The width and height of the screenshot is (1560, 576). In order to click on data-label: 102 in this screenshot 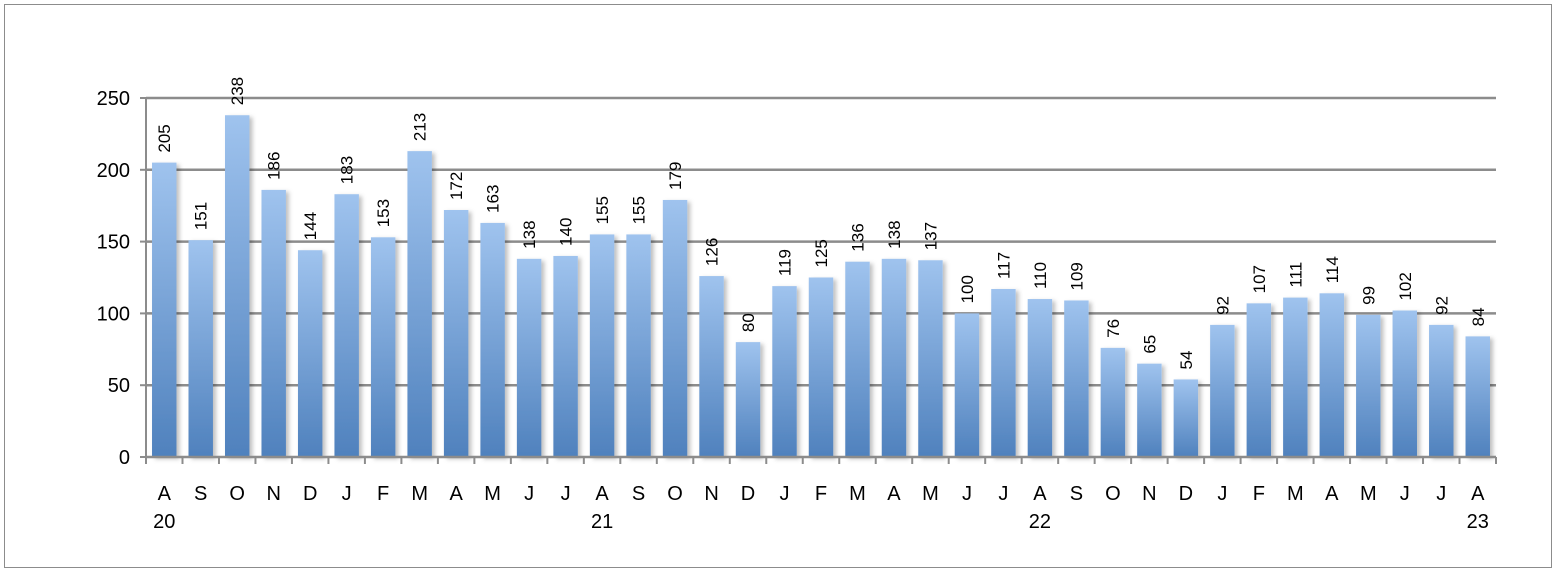, I will do `click(1405, 286)`.